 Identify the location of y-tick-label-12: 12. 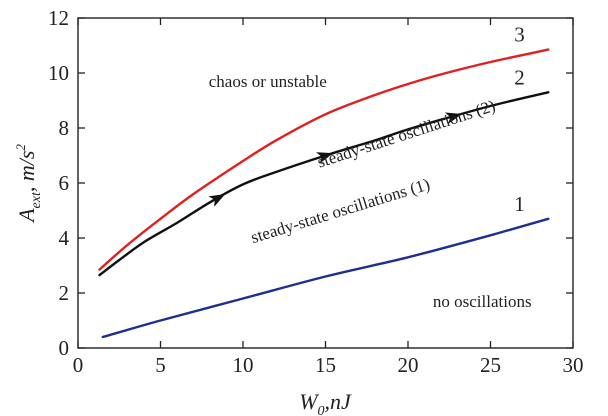
(58, 18).